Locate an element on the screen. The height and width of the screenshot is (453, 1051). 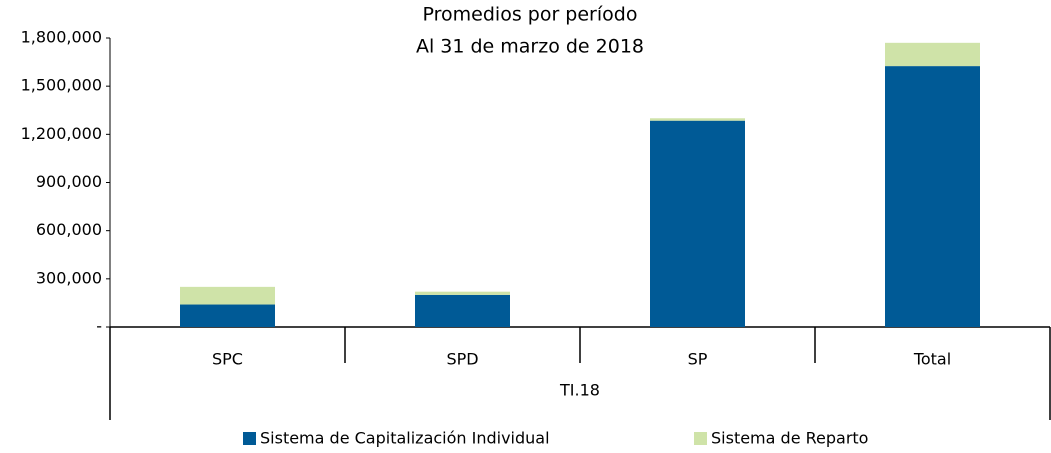
x-tick-label: SPC is located at coordinates (227, 359).